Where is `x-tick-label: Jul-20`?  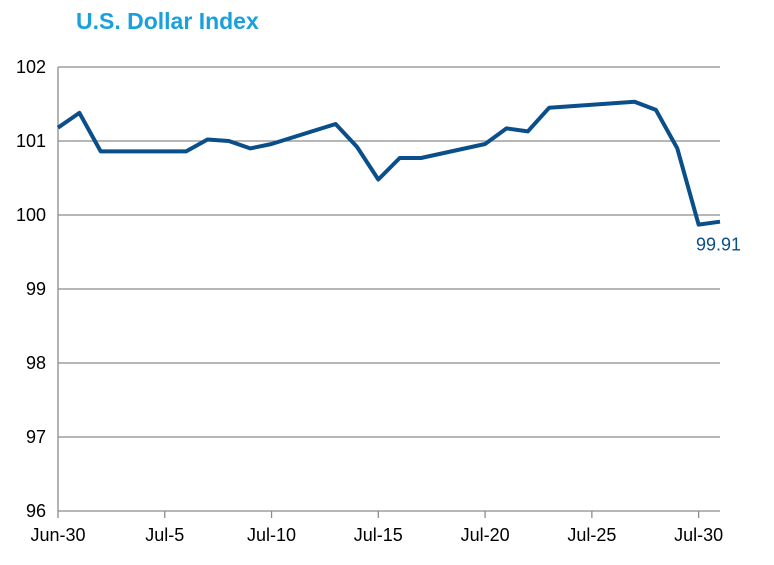
x-tick-label: Jul-20 is located at coordinates (485, 535).